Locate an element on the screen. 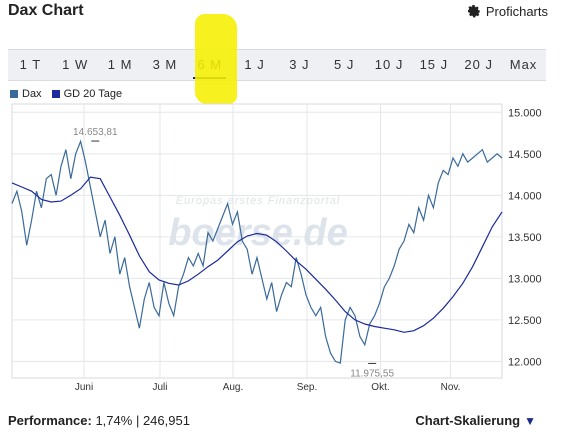 The height and width of the screenshot is (444, 570). performance-summary: Performance: 1,74% | 246,951 is located at coordinates (99, 420).